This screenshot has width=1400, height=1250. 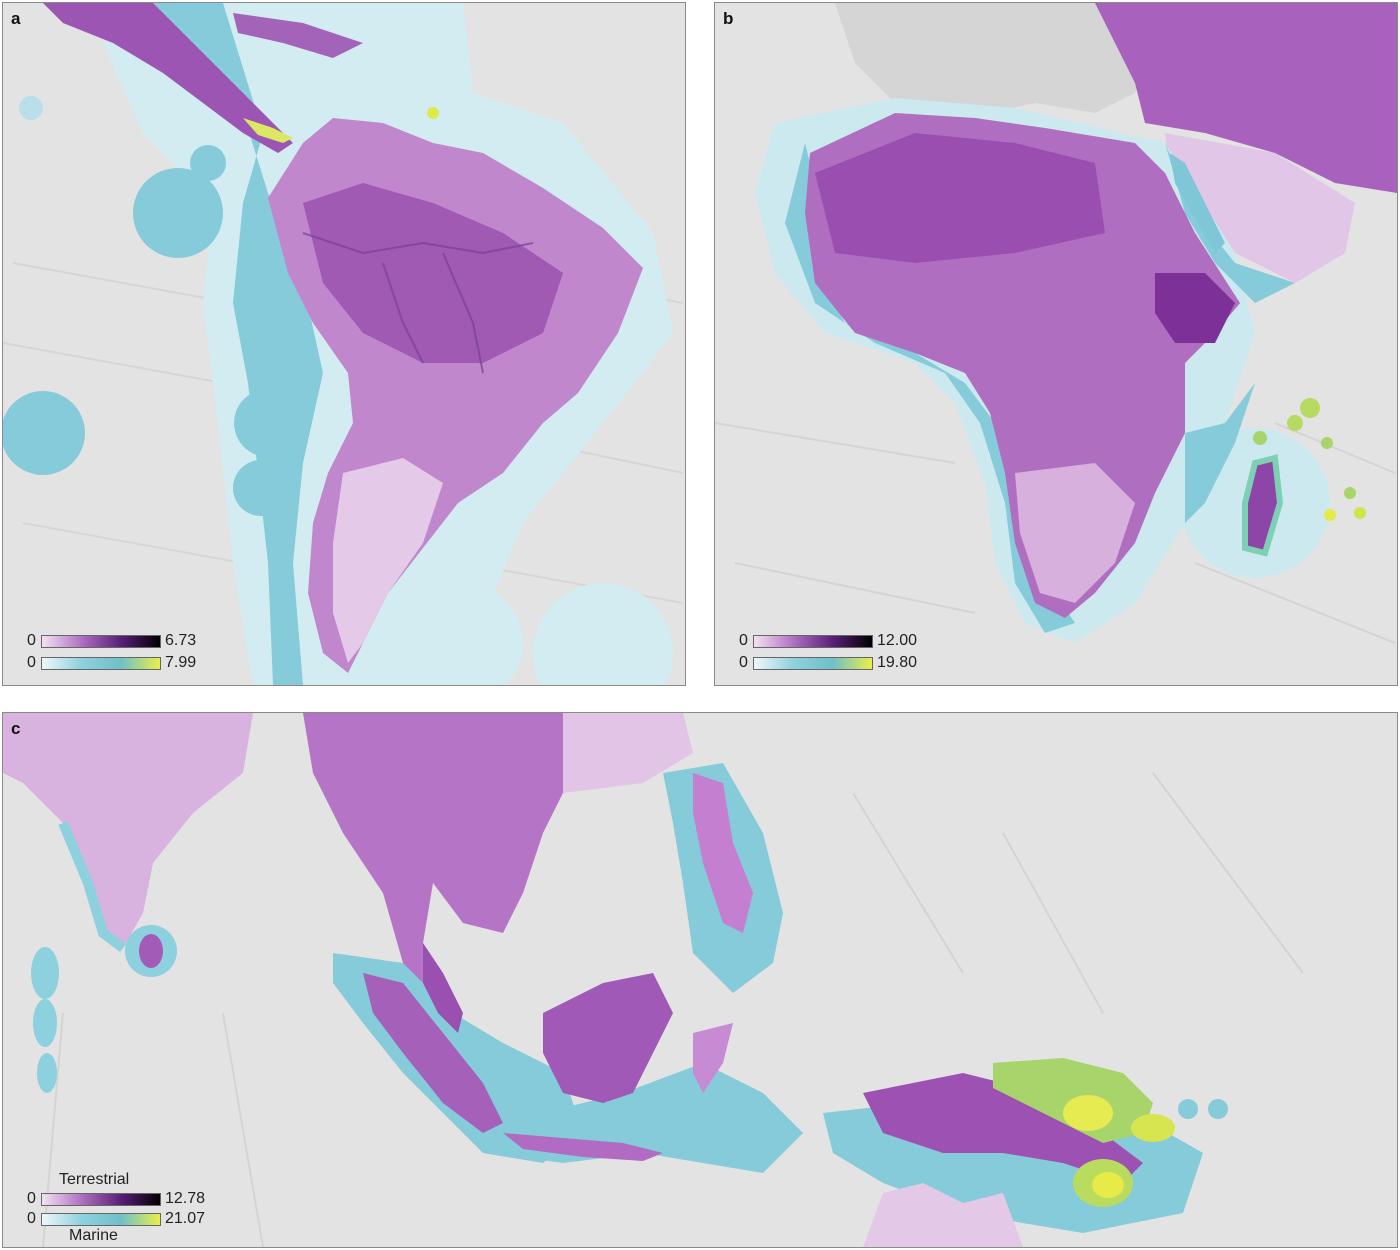 What do you see at coordinates (433, 113) in the screenshot?
I see `island-hotspot` at bounding box center [433, 113].